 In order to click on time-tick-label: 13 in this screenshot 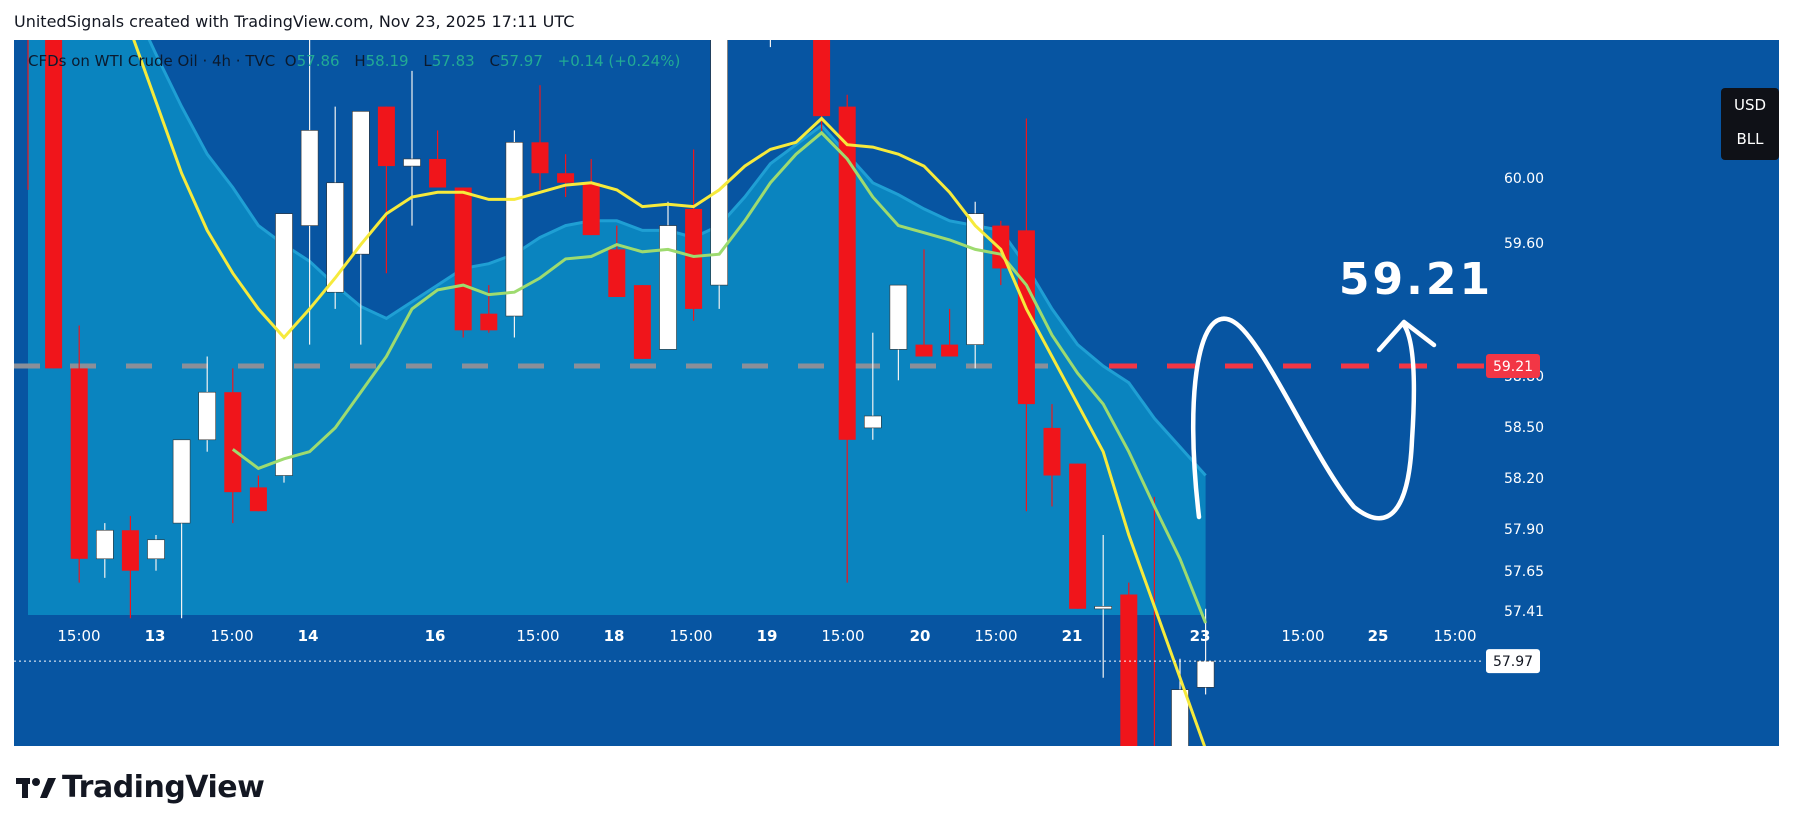, I will do `click(155, 636)`.